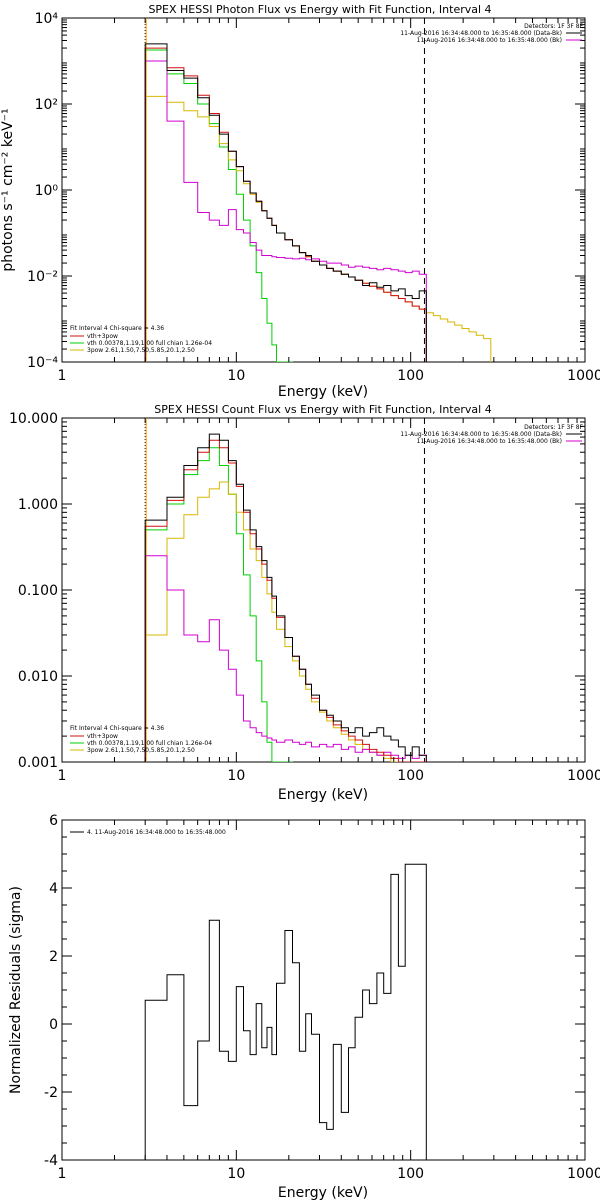 The width and height of the screenshot is (600, 1200). I want to click on count-total-fit-series, so click(285, 600).